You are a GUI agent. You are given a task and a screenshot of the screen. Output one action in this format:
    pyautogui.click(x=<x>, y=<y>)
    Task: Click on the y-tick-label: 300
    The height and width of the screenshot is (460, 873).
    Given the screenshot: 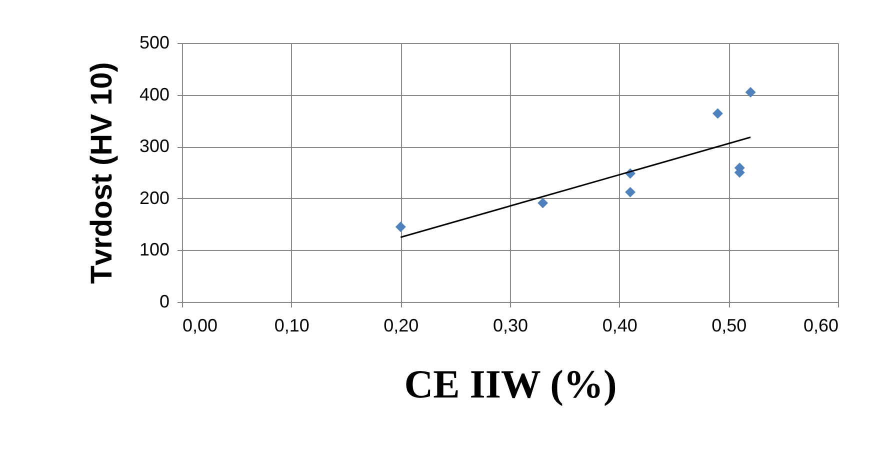 What is the action you would take?
    pyautogui.click(x=154, y=146)
    